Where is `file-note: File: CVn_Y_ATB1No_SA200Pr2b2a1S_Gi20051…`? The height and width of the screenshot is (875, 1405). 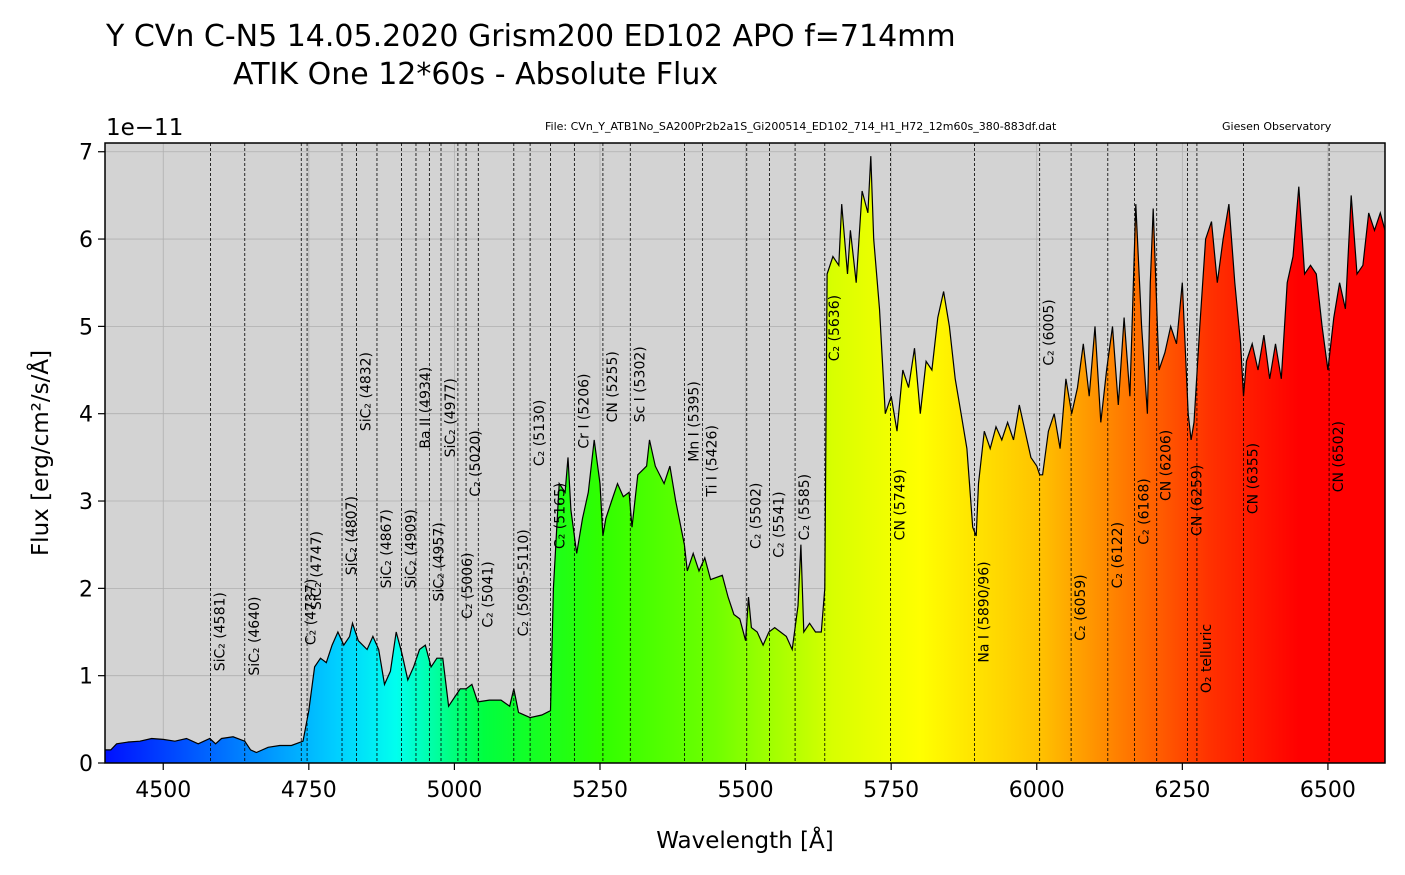
file-note: File: CVn_Y_ATB1No_SA200Pr2b2a1S_Gi20051… is located at coordinates (801, 126).